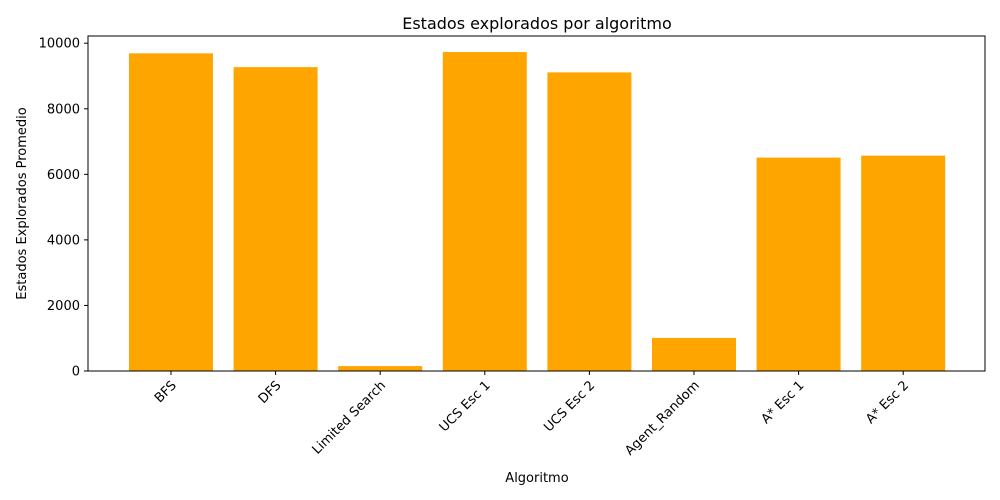 This screenshot has height=500, width=1000. Describe the element at coordinates (63, 109) in the screenshot. I see `y-tick-label: 8000` at that location.